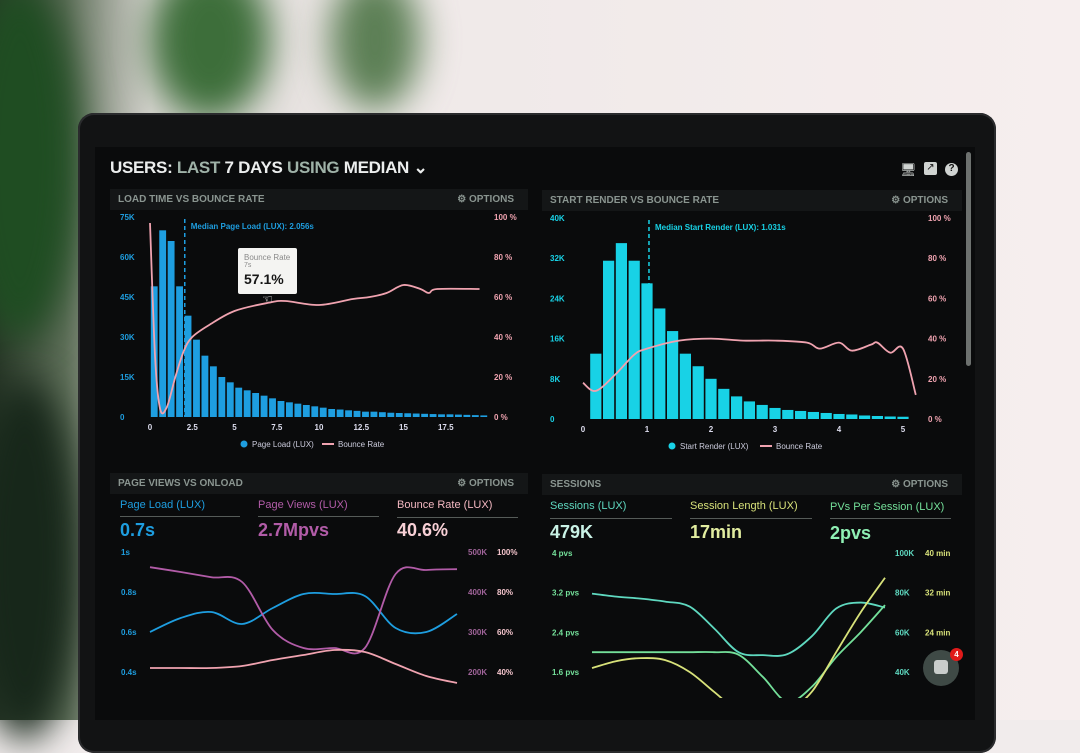 This screenshot has height=753, width=1080. What do you see at coordinates (951, 169) in the screenshot?
I see `help-icon: ?` at bounding box center [951, 169].